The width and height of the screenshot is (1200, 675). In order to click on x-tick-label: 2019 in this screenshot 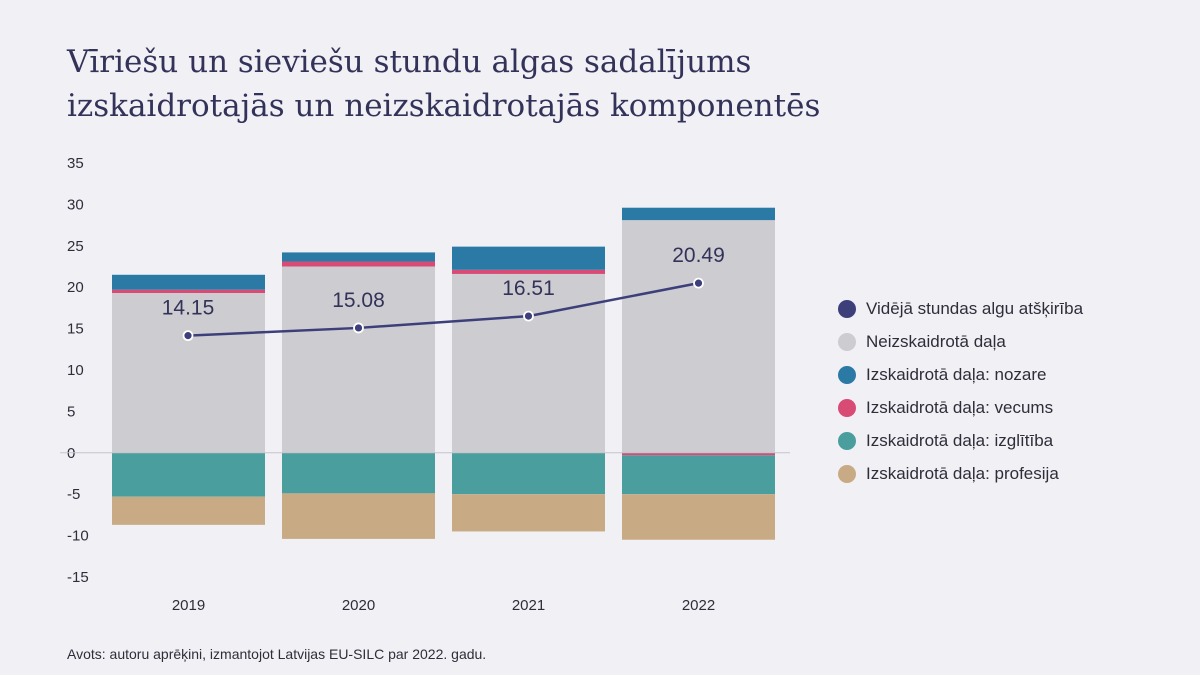, I will do `click(188, 605)`.